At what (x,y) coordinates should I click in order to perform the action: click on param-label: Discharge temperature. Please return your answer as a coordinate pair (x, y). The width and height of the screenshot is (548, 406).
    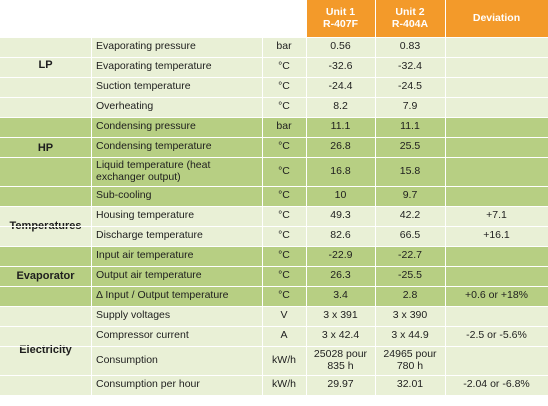
    Looking at the image, I should click on (176, 236).